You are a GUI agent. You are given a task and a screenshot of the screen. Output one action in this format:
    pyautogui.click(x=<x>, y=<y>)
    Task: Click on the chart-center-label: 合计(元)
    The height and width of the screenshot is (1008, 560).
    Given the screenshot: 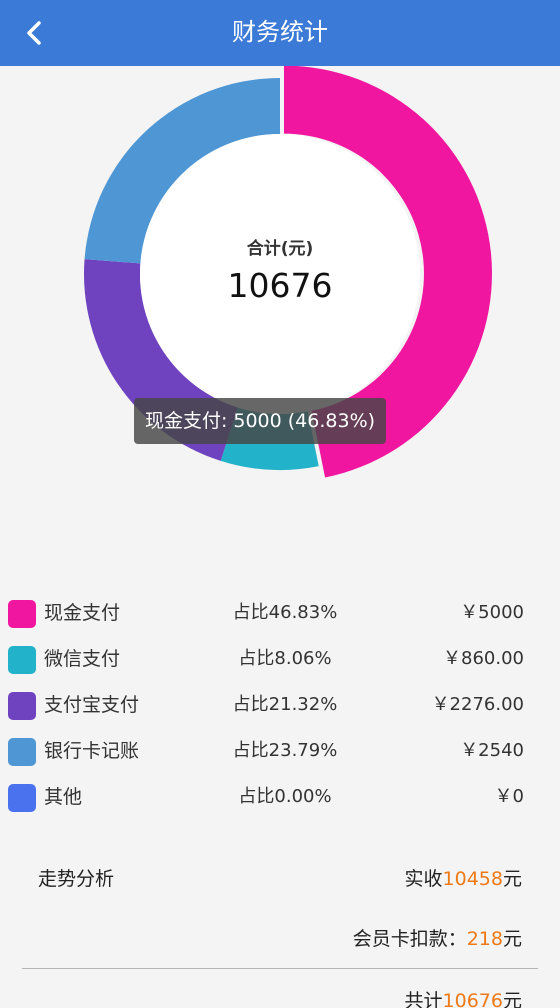 What is the action you would take?
    pyautogui.click(x=280, y=249)
    